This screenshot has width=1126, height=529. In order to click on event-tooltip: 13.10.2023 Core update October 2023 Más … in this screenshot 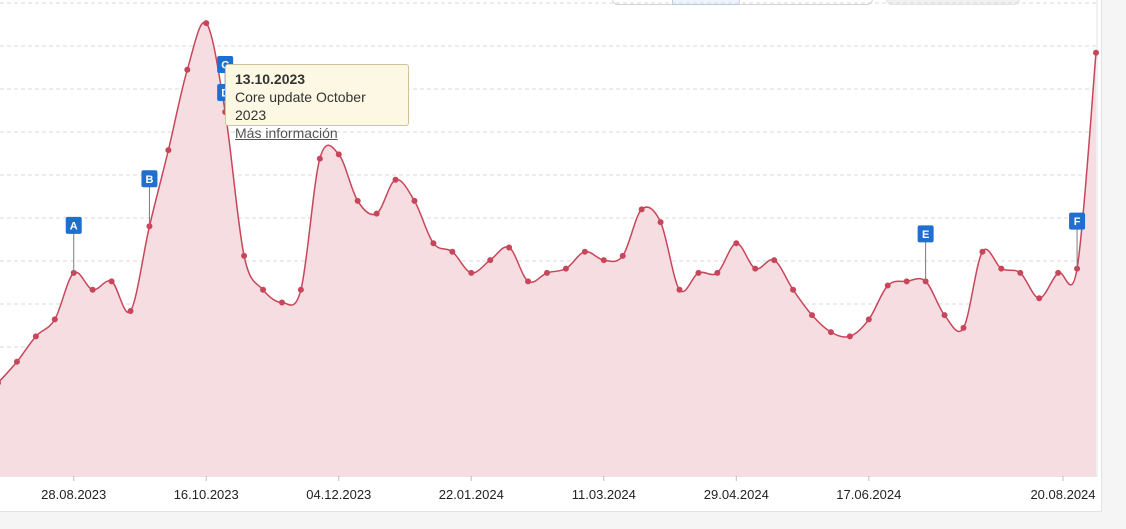, I will do `click(317, 102)`.